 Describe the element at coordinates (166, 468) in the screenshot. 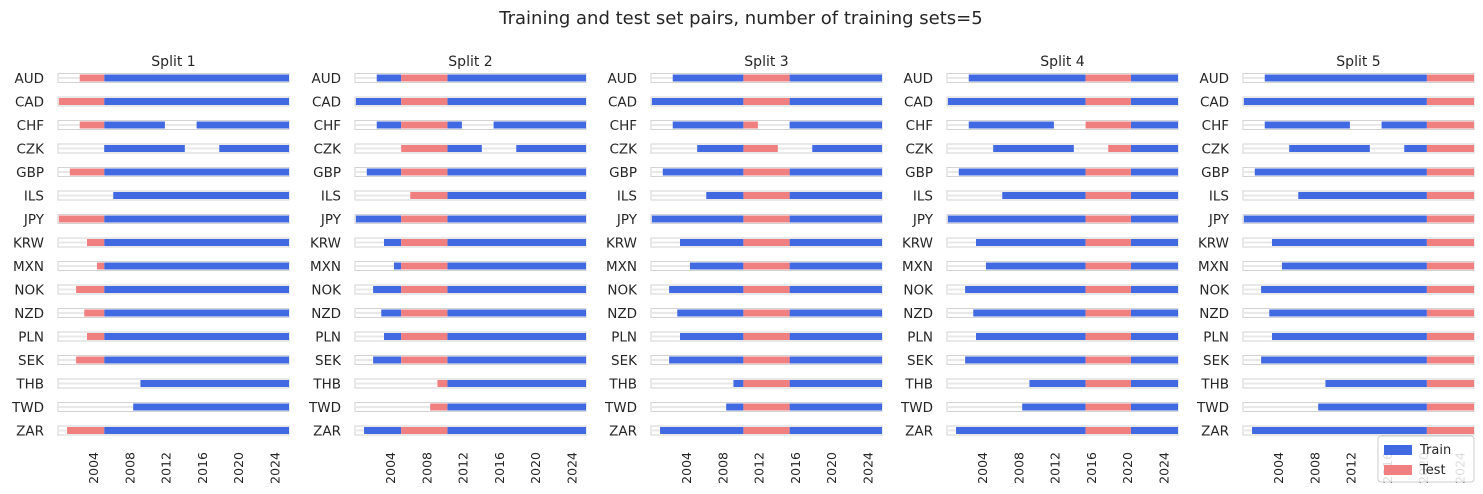

I see `x-tick-label: 2012` at that location.